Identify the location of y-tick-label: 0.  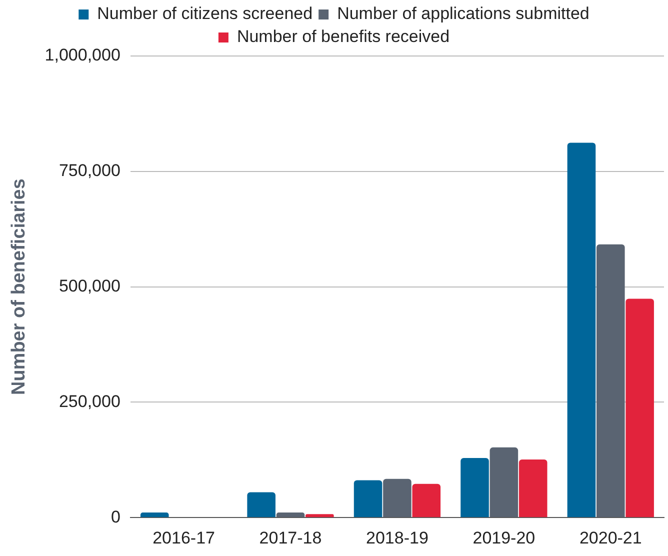
(115, 516).